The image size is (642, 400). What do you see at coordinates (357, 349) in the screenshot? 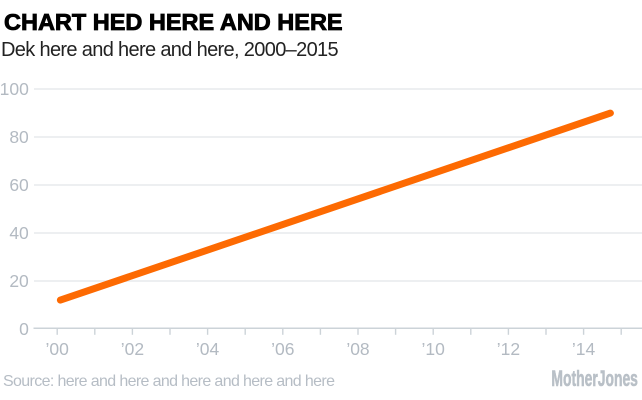
I see `svg-text: ’08` at bounding box center [357, 349].